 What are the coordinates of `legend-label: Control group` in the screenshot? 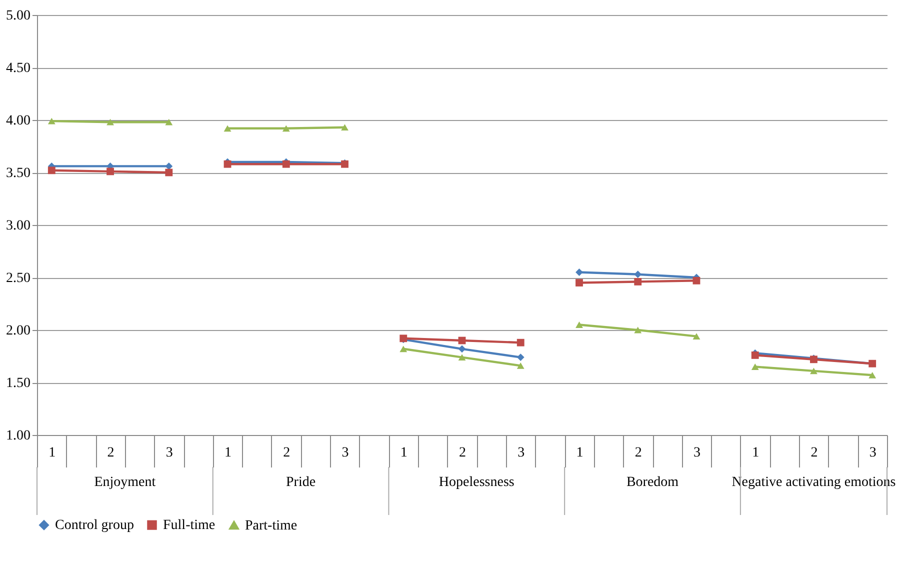 It's located at (94, 526).